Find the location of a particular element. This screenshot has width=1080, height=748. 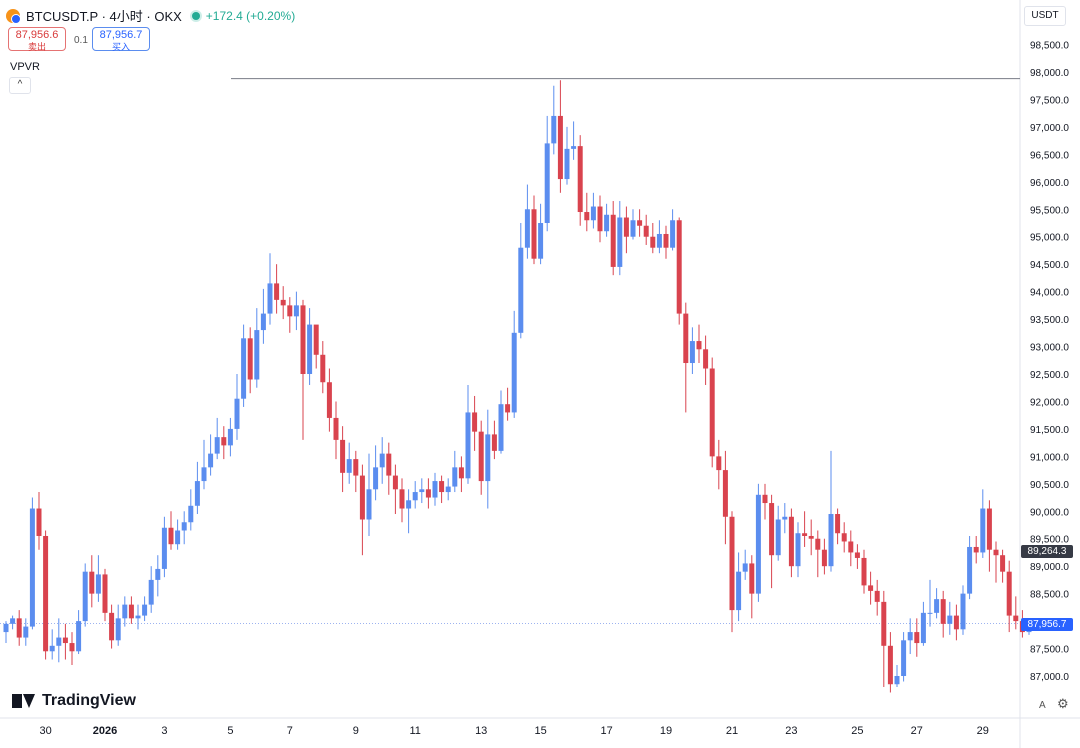

x-tick-label: 21 is located at coordinates (732, 731).